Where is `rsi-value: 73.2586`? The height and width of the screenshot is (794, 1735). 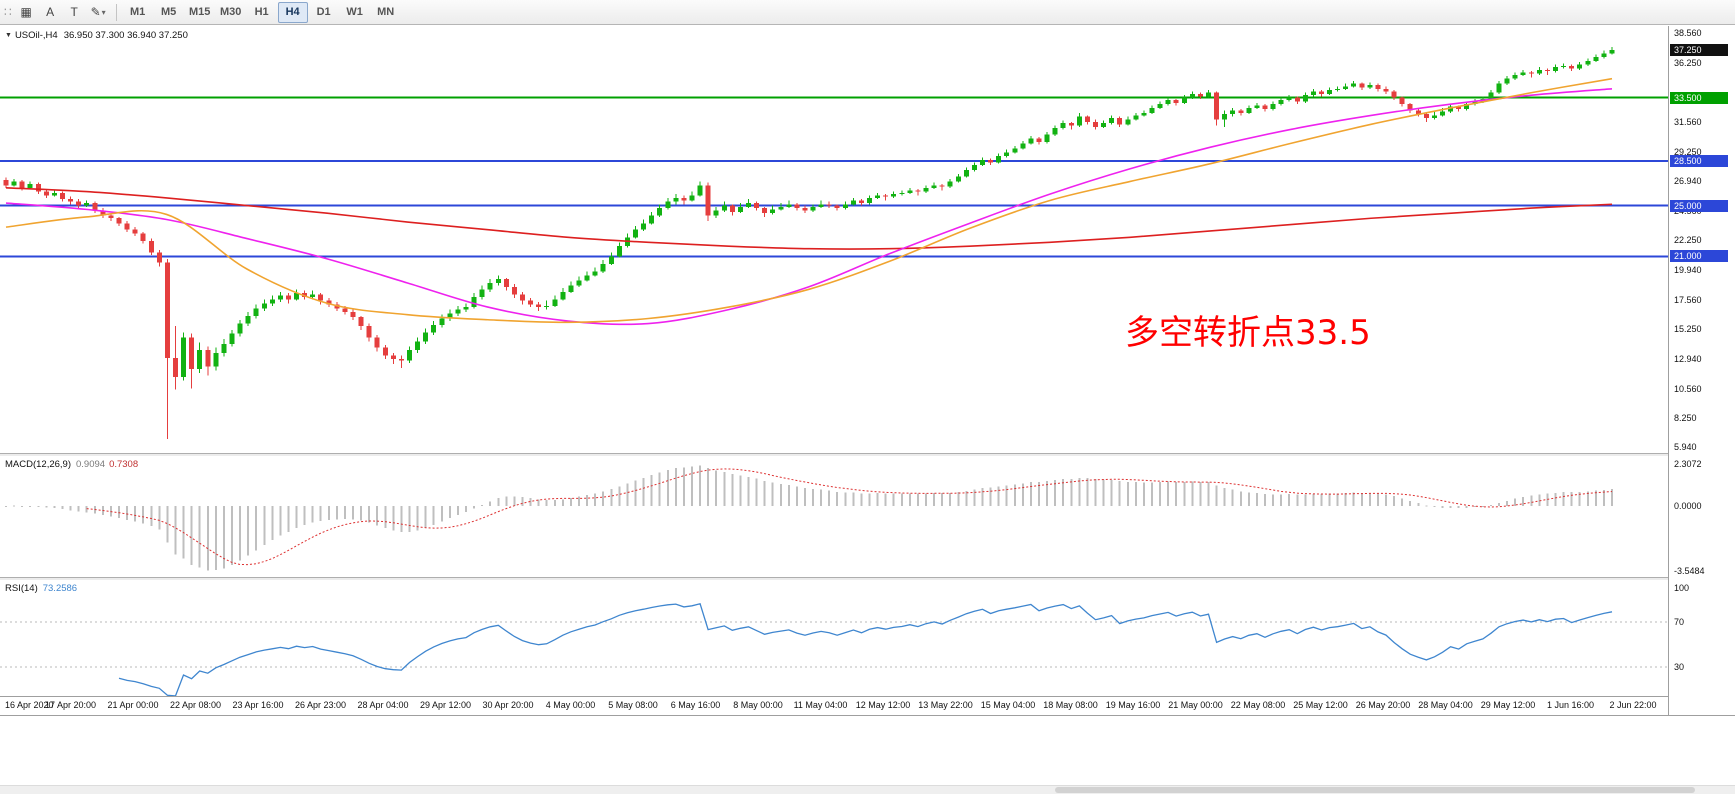 rsi-value: 73.2586 is located at coordinates (60, 588).